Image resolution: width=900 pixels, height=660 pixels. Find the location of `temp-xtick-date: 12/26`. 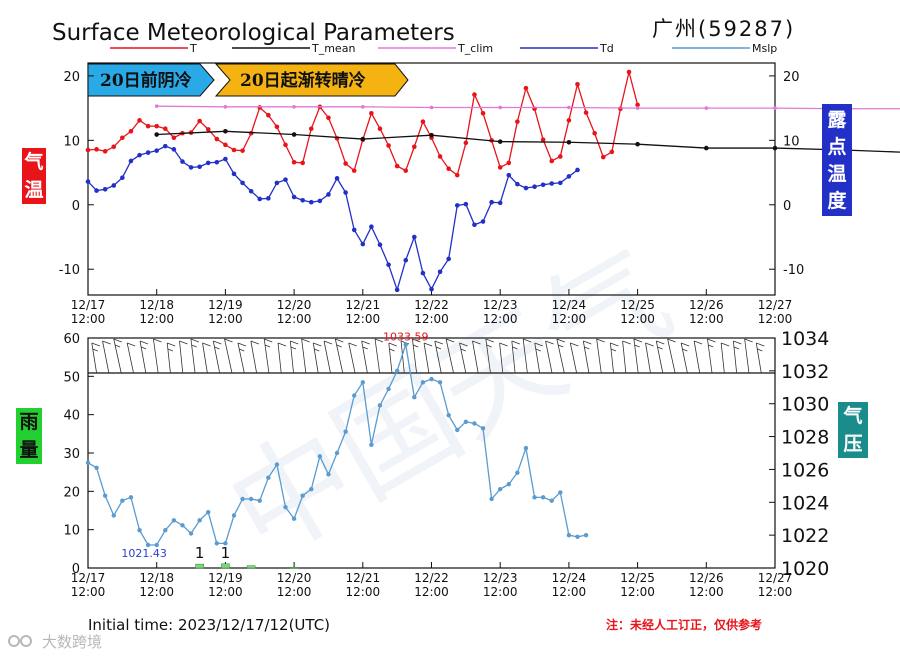

temp-xtick-date: 12/26 is located at coordinates (706, 305).